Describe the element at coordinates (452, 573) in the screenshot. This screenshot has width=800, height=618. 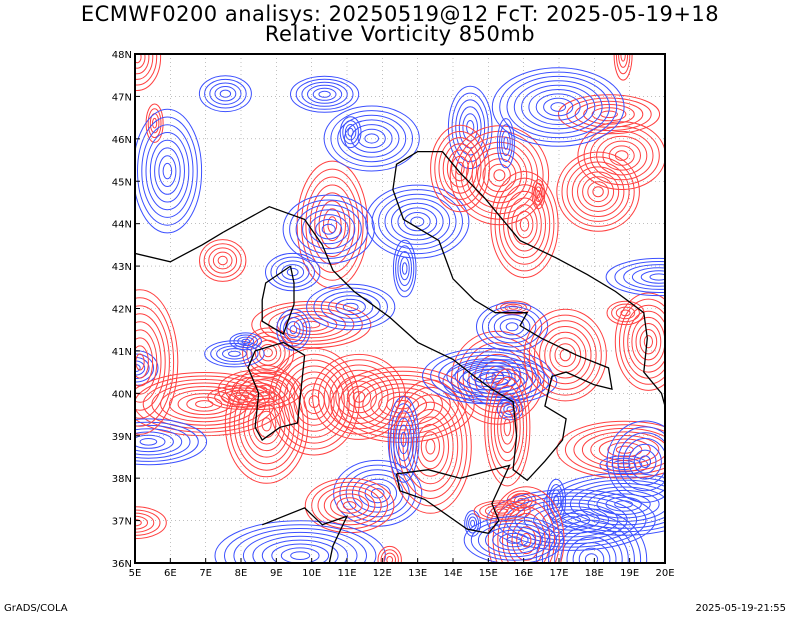
I see `lon-tick-label: 14E` at that location.